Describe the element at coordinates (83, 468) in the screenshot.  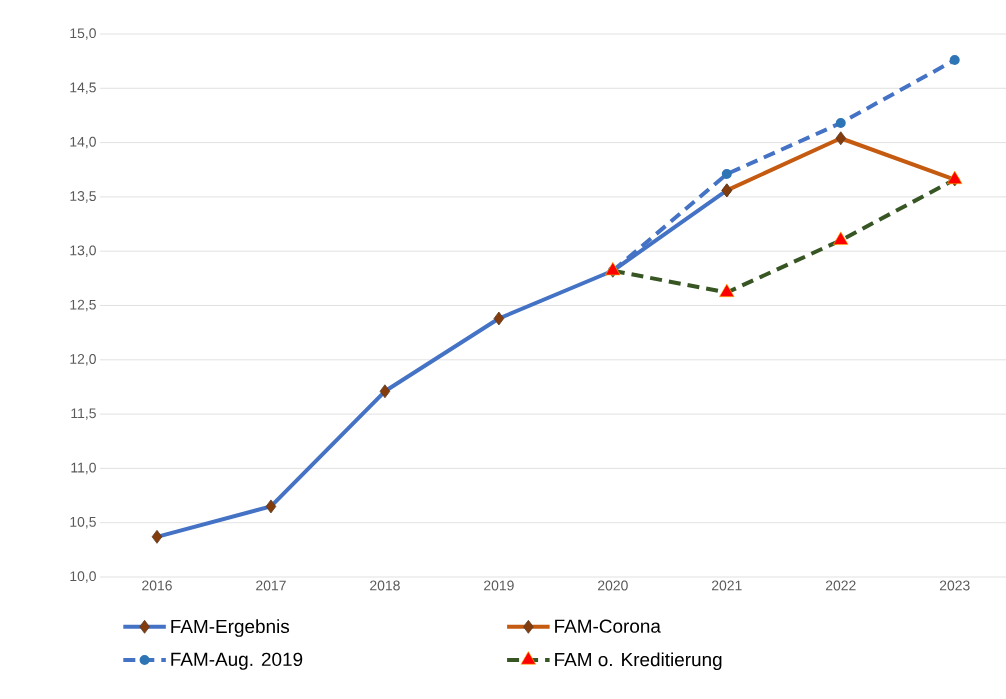
I see `y-tick-label: 11,0` at that location.